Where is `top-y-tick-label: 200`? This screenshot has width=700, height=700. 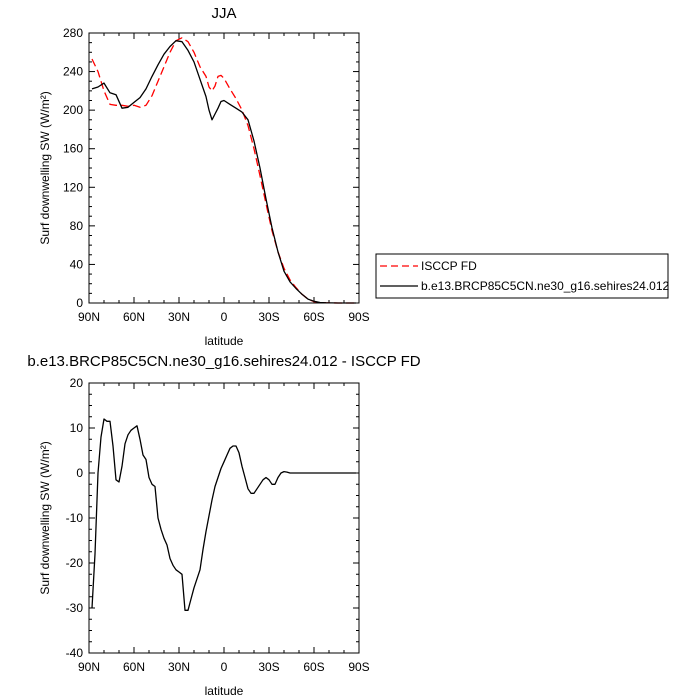 top-y-tick-label: 200 is located at coordinates (73, 110).